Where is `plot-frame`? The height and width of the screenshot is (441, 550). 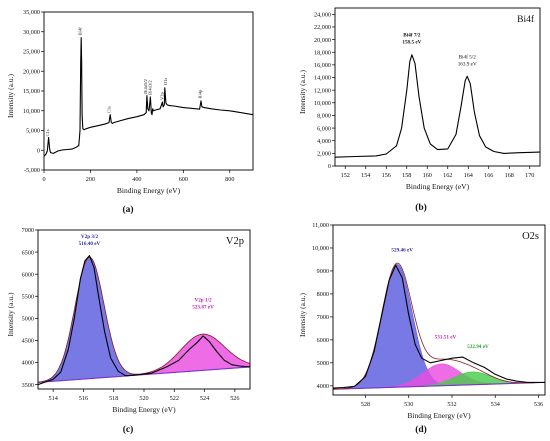
plot-frame is located at coordinates (437, 87).